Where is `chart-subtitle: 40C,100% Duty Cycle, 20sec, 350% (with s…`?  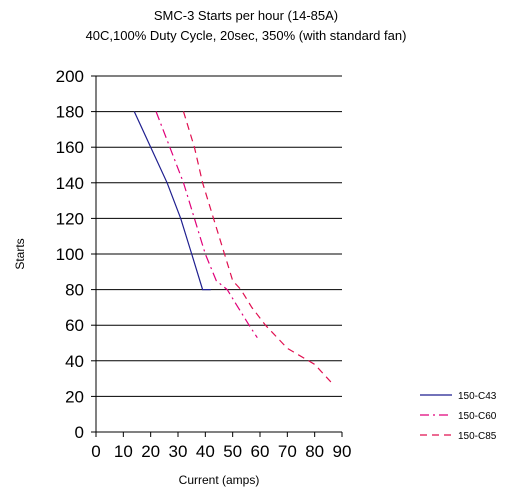
chart-subtitle: 40C,100% Duty Cycle, 20sec, 350% (with s… is located at coordinates (246, 35).